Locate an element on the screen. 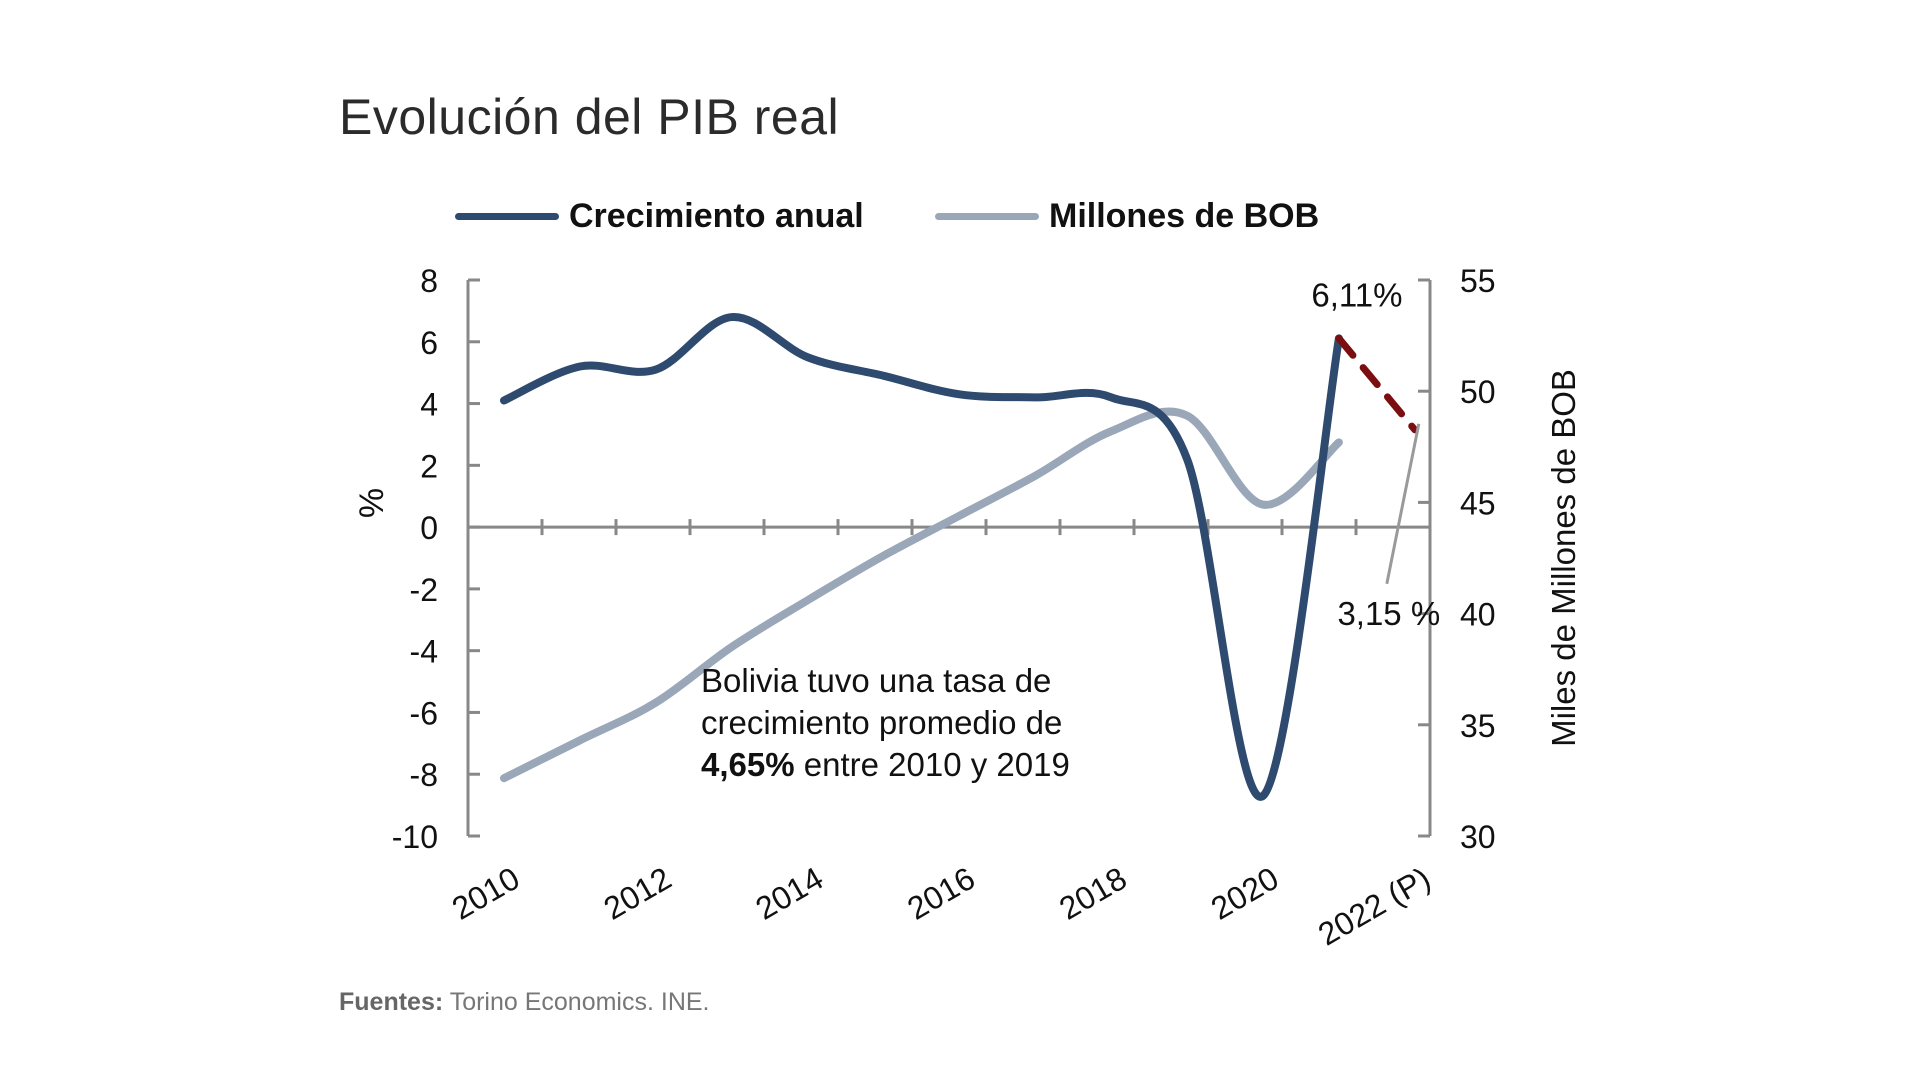 The height and width of the screenshot is (1080, 1920). data-label-6-11: 6,11% is located at coordinates (1356, 294).